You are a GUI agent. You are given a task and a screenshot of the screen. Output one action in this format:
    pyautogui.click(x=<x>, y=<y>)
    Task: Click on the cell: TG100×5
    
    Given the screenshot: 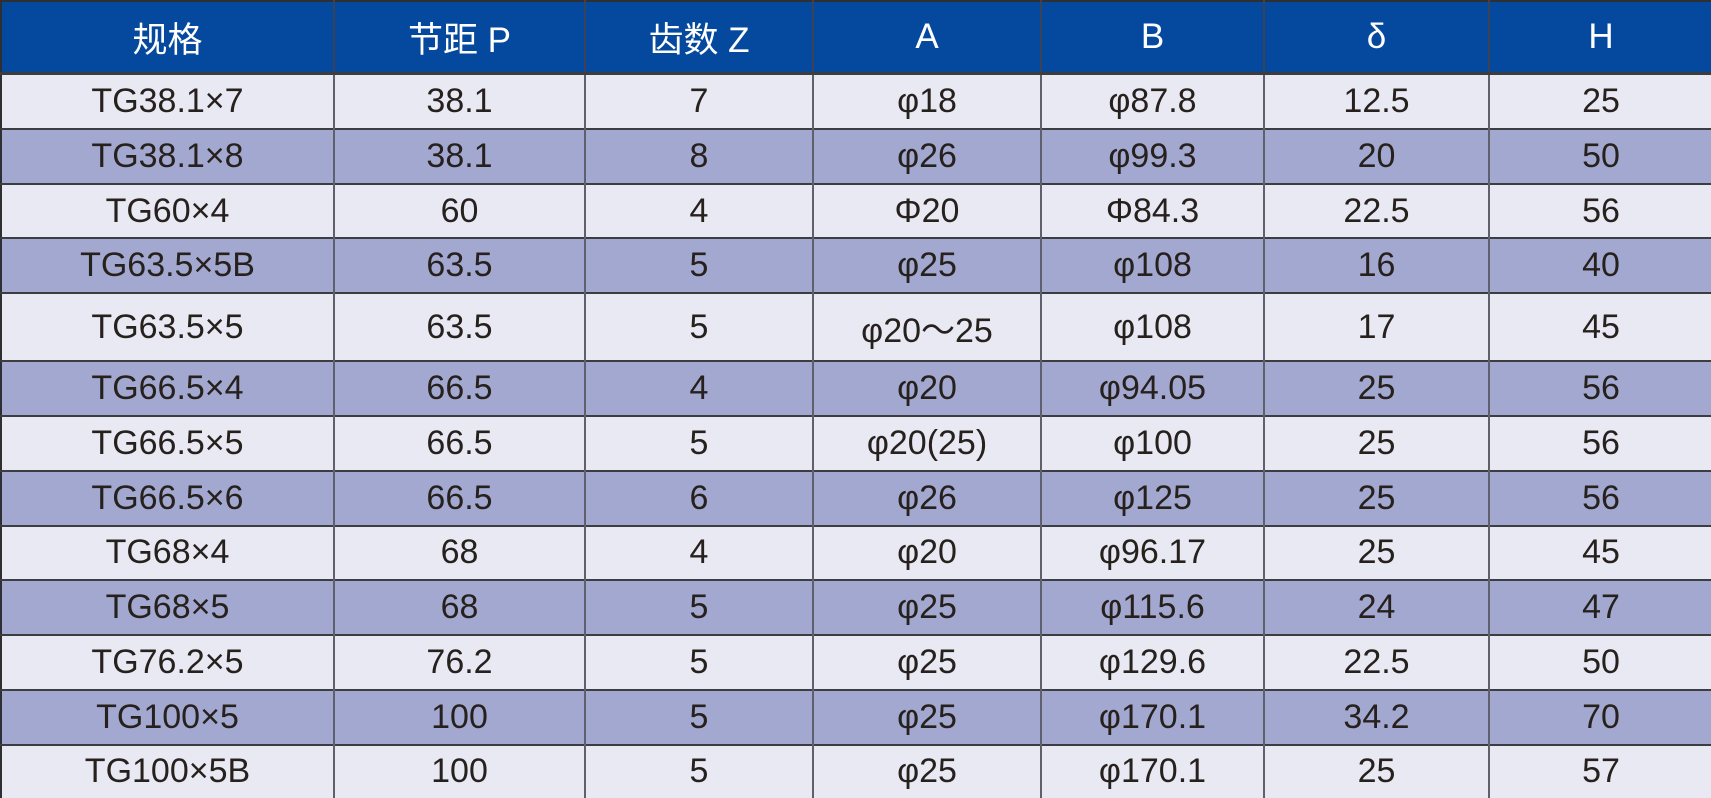 What is the action you would take?
    pyautogui.click(x=167, y=716)
    